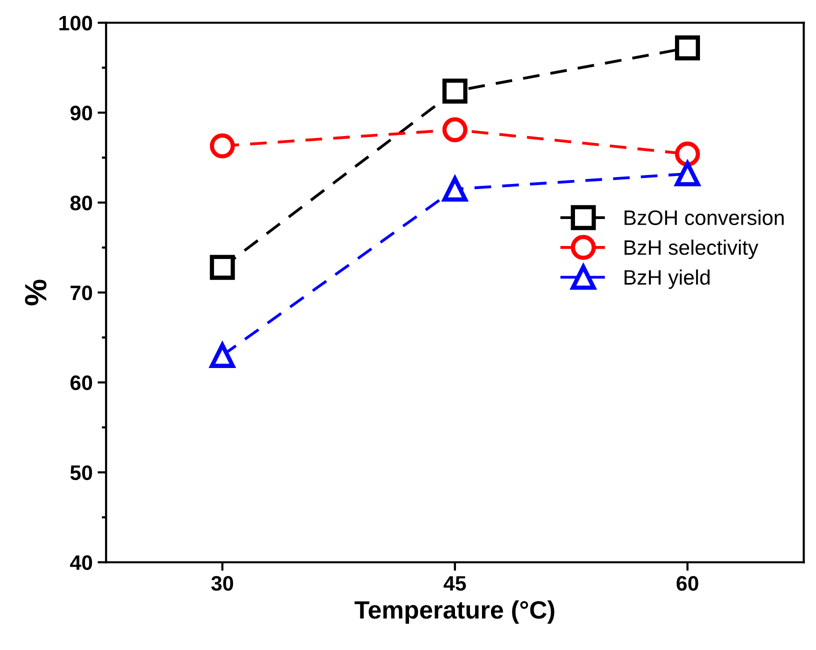 The image size is (816, 650). I want to click on y-tick-label: 50, so click(81, 472).